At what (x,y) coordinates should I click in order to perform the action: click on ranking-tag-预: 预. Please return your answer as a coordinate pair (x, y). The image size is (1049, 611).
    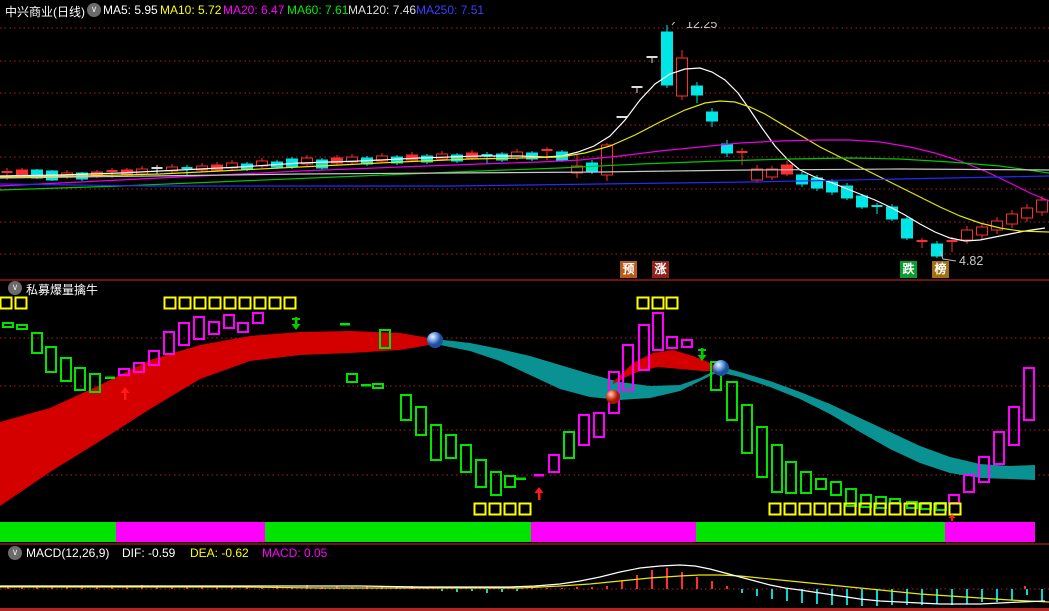
    Looking at the image, I should click on (628, 269).